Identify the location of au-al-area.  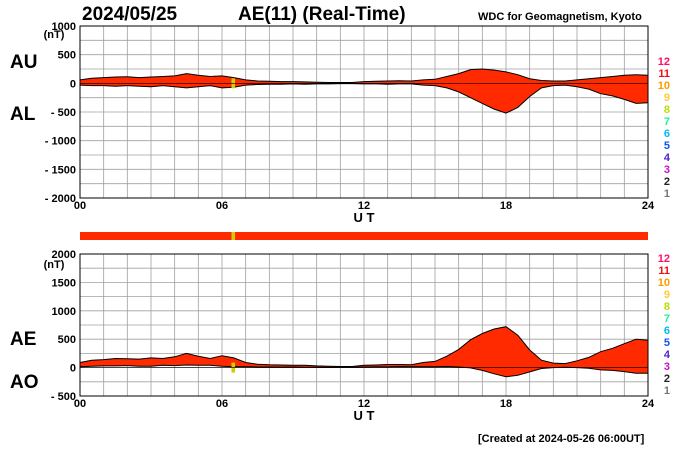
(364, 91).